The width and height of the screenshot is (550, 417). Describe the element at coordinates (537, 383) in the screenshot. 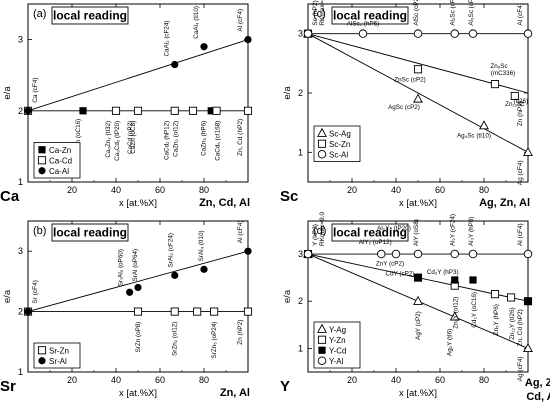

I see `x-end-element-label: Ag, Zn` at that location.